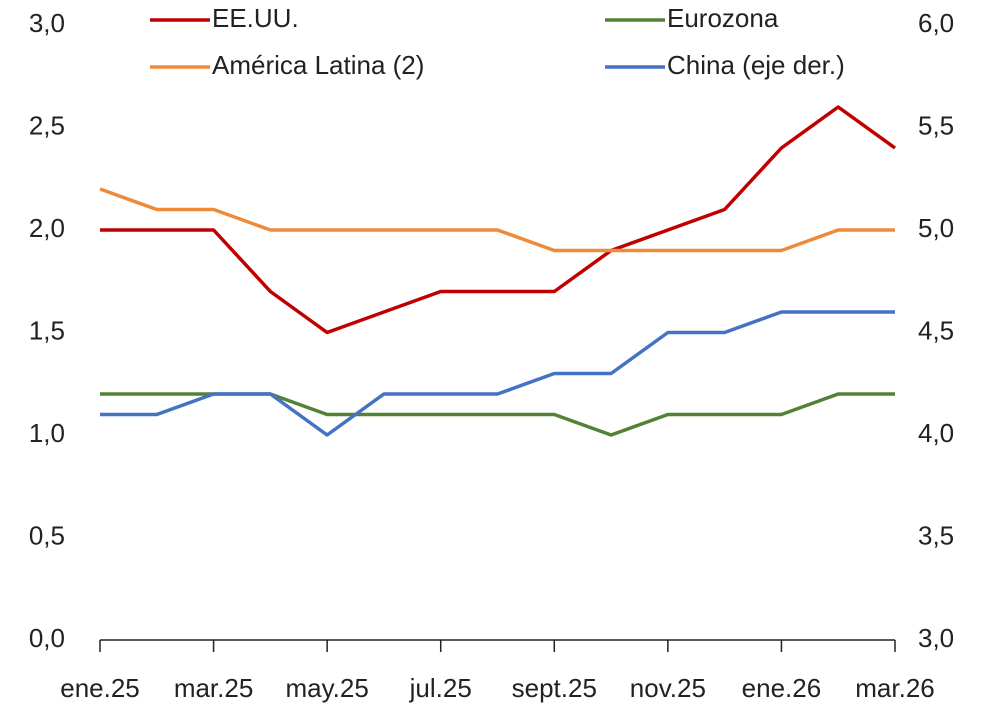  Describe the element at coordinates (47, 330) in the screenshot. I see `y-tick-label: 1,5` at that location.